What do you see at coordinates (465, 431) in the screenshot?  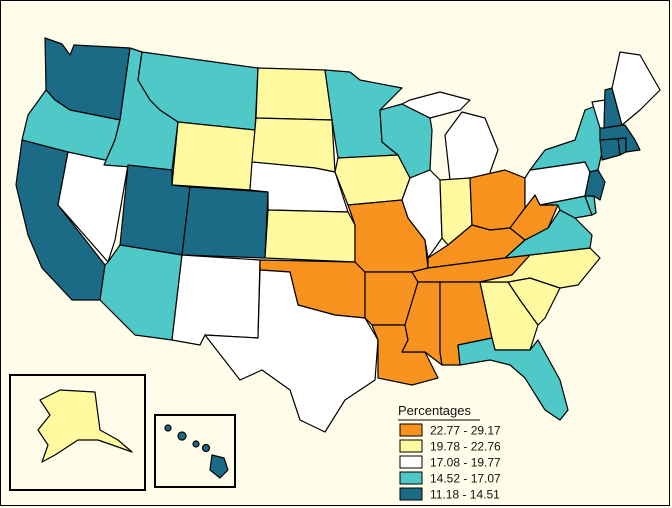 I see `legend-label: 22.77 - 29.17` at bounding box center [465, 431].